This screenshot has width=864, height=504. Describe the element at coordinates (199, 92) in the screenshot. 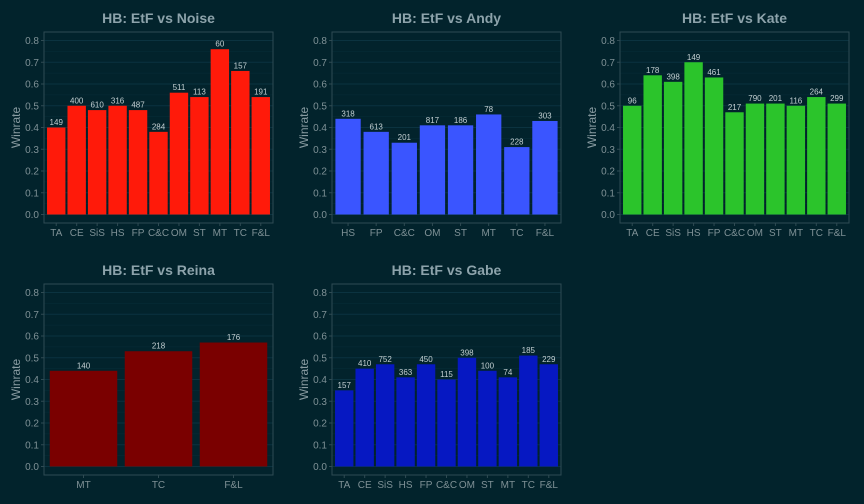

I see `data-label: 113` at that location.